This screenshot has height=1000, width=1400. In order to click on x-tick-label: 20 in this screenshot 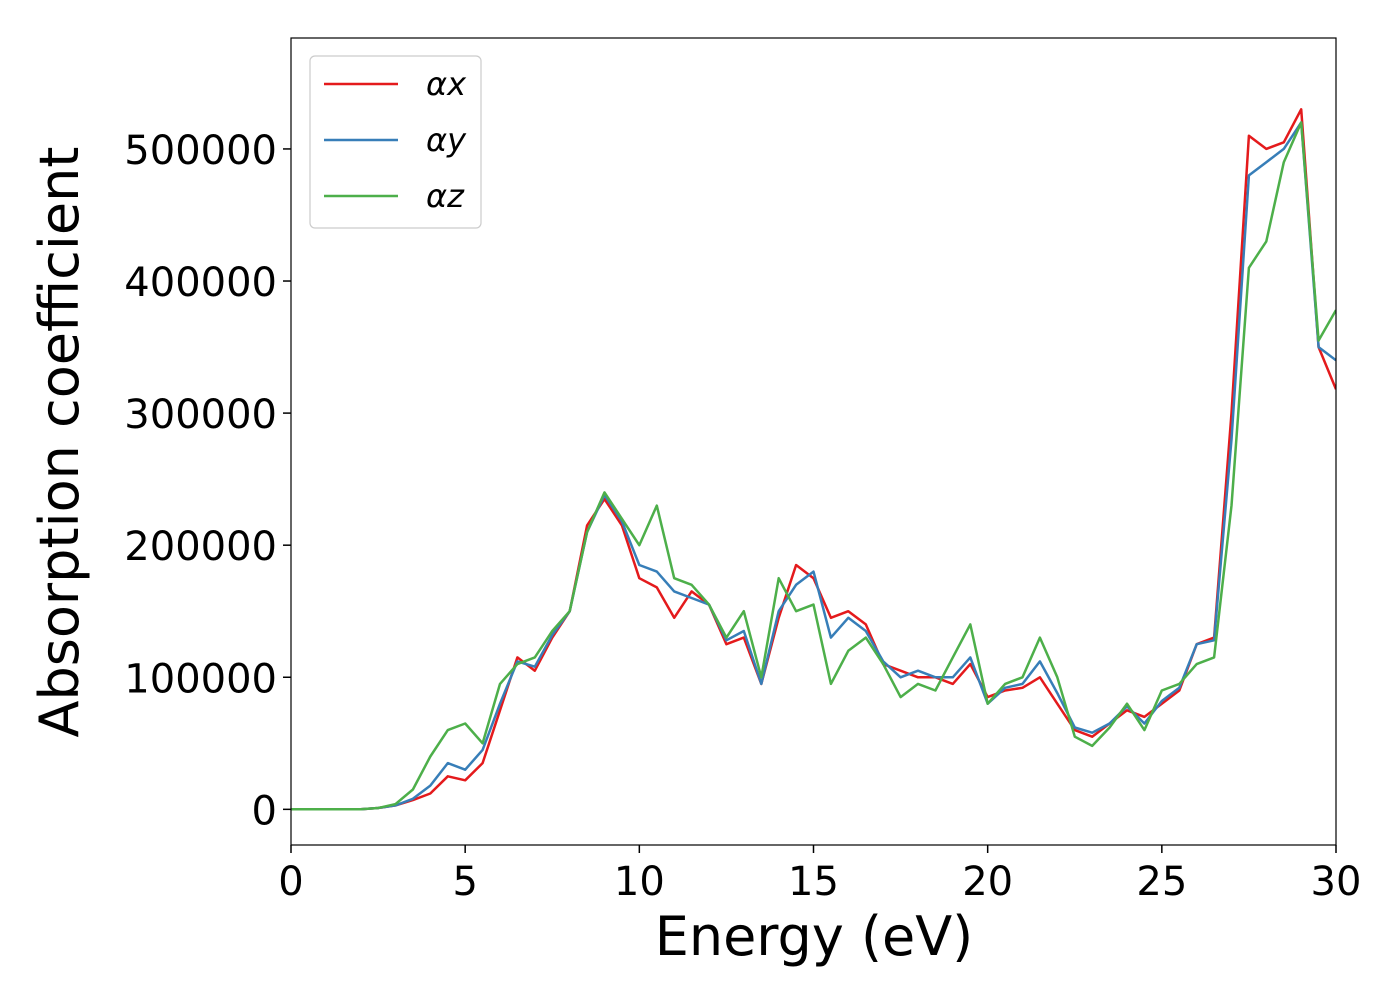, I will do `click(987, 882)`.